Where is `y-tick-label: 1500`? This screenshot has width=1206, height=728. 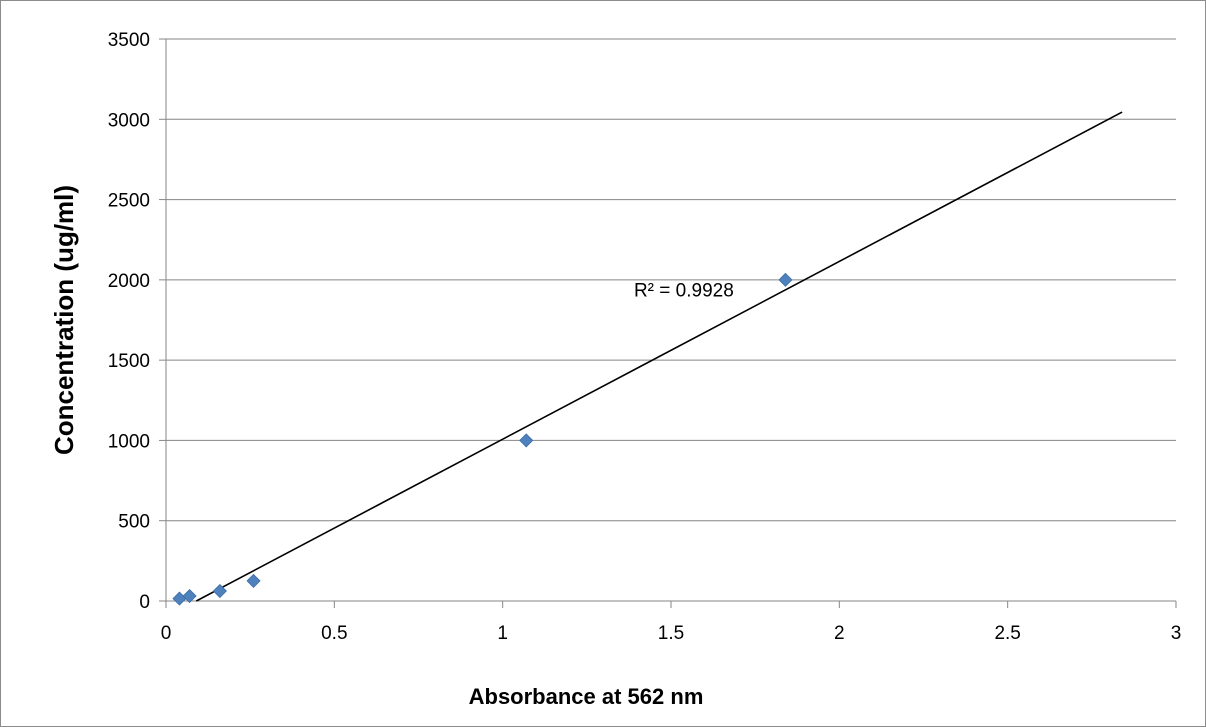 y-tick-label: 1500 is located at coordinates (129, 361).